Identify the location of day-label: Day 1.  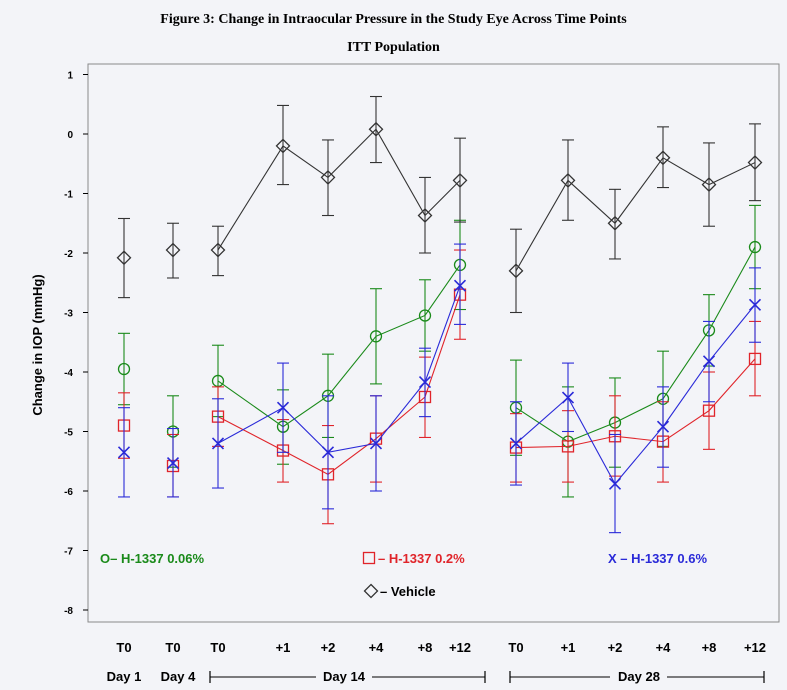
(124, 676).